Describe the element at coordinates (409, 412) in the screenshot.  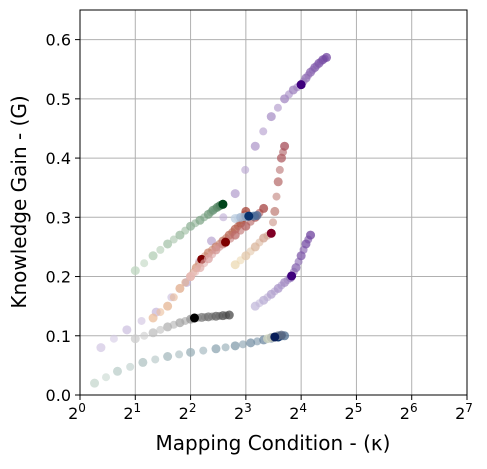
I see `x-tick-label: 26` at that location.